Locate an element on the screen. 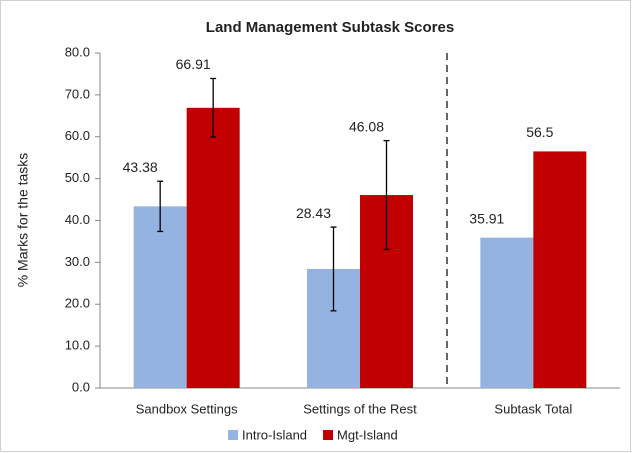 This screenshot has width=632, height=453. y-tick-label: 0.0 is located at coordinates (81, 386).